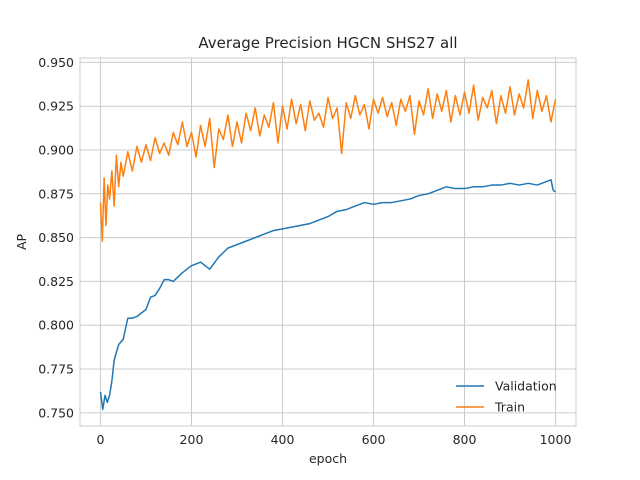  What do you see at coordinates (526, 386) in the screenshot?
I see `legend-label-validation: Validation` at bounding box center [526, 386].